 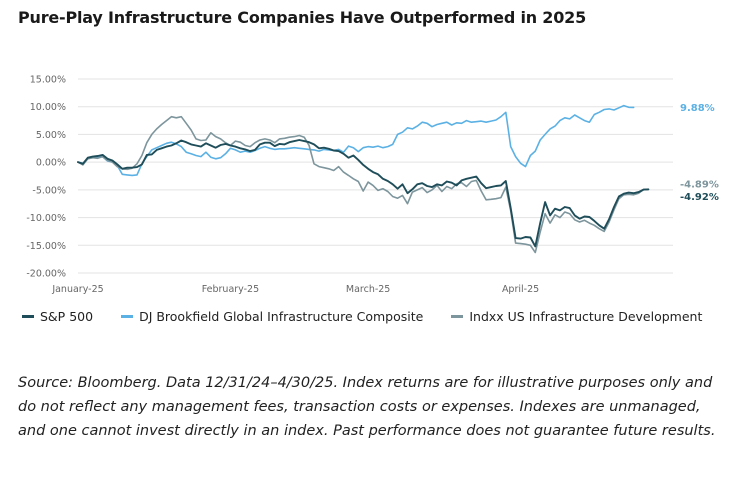 I want to click on legend-label-sp500: S&P 500, so click(x=67, y=316).